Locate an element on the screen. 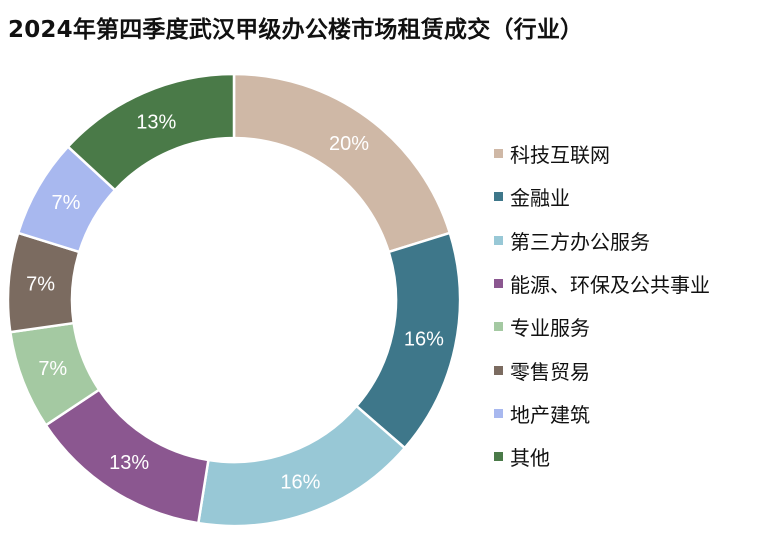  legend-item-3: 能源、环保及公共事业 is located at coordinates (602, 283).